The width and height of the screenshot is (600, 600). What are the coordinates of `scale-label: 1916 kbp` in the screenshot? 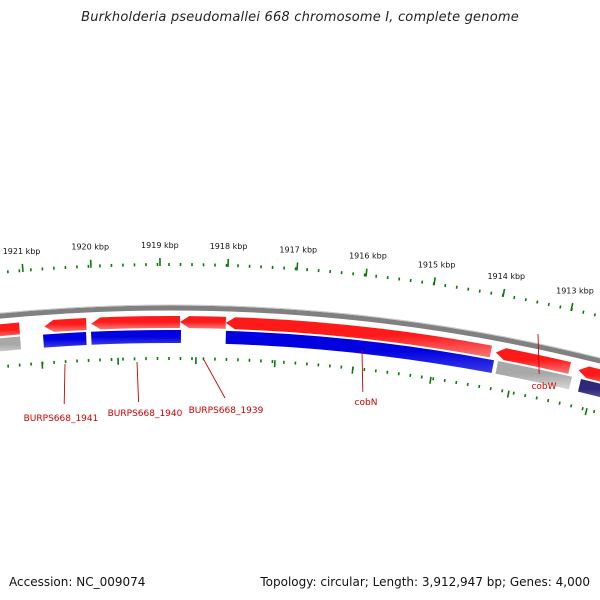 It's located at (368, 256).